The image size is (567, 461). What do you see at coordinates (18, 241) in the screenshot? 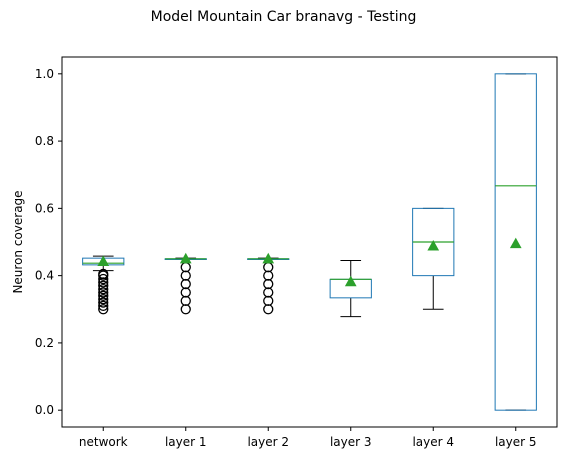
I see `y-axis-label: Neuron coverage` at bounding box center [18, 241].